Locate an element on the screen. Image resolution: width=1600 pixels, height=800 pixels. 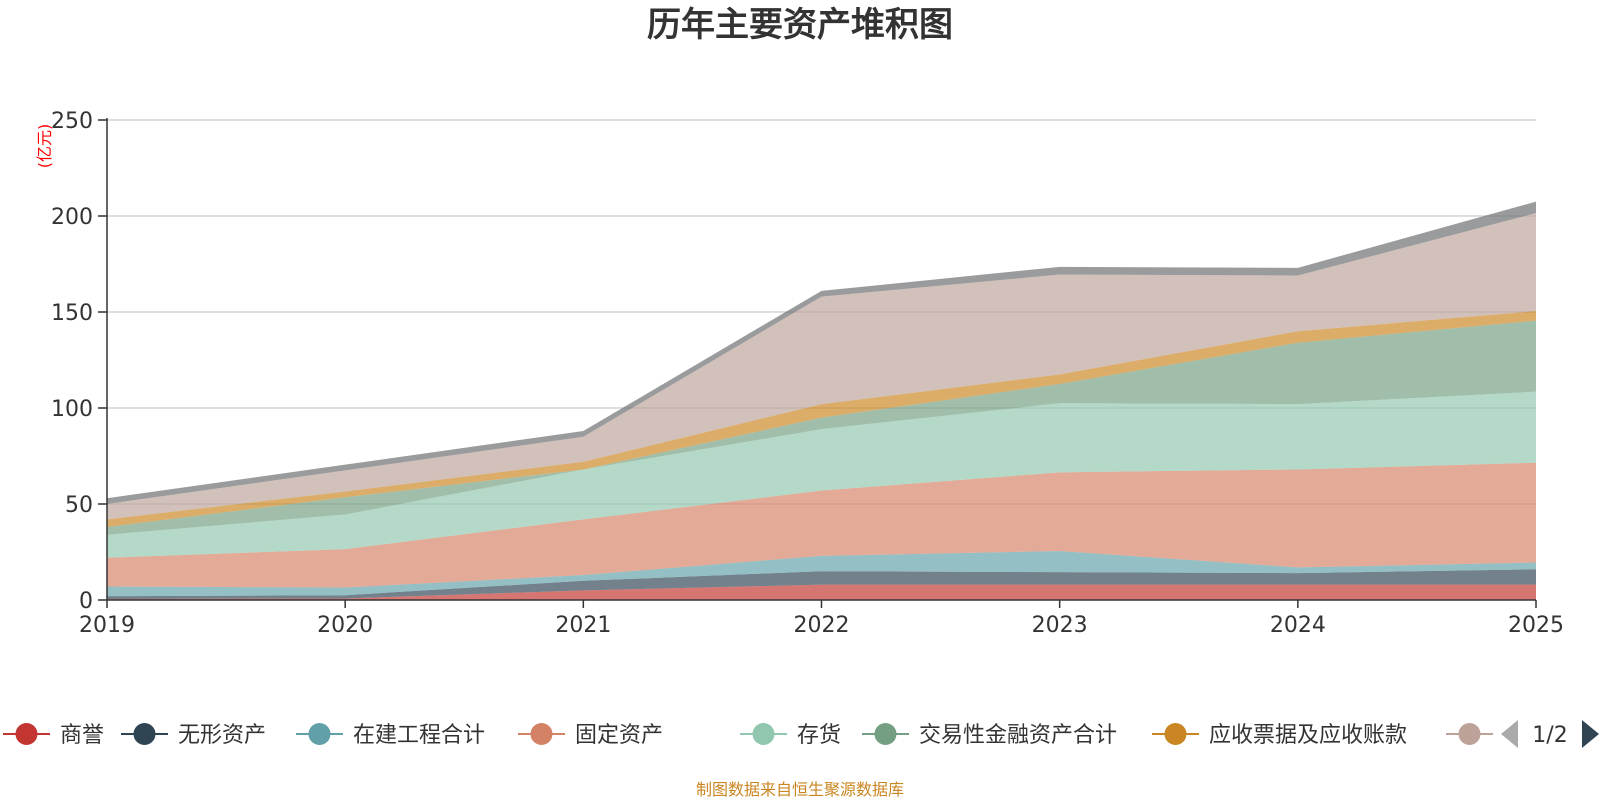
legend-label: 交易性金融资产合计 is located at coordinates (1018, 735).